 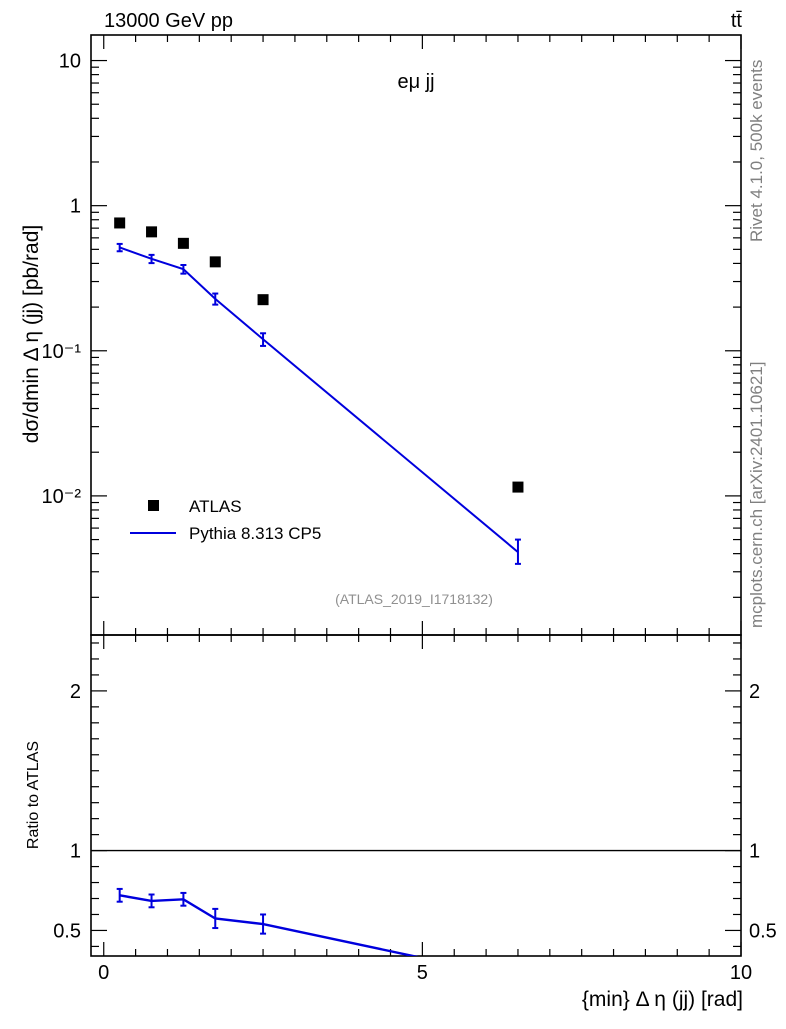 I want to click on ratio-y-tick-label: 0.5, so click(x=67, y=931).